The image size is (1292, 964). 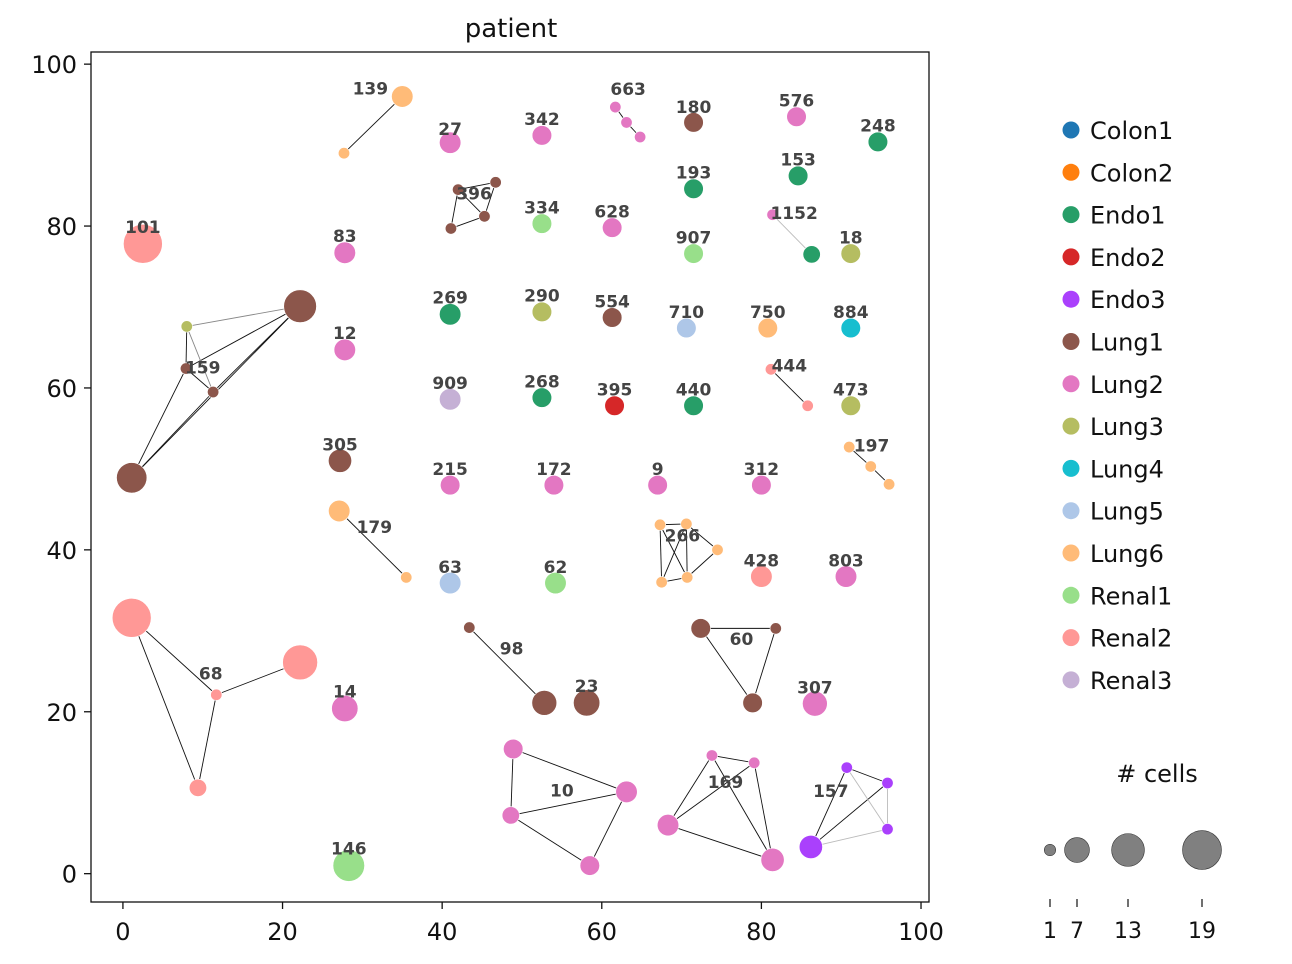 What do you see at coordinates (450, 130) in the screenshot?
I see `clone-label: 27` at bounding box center [450, 130].